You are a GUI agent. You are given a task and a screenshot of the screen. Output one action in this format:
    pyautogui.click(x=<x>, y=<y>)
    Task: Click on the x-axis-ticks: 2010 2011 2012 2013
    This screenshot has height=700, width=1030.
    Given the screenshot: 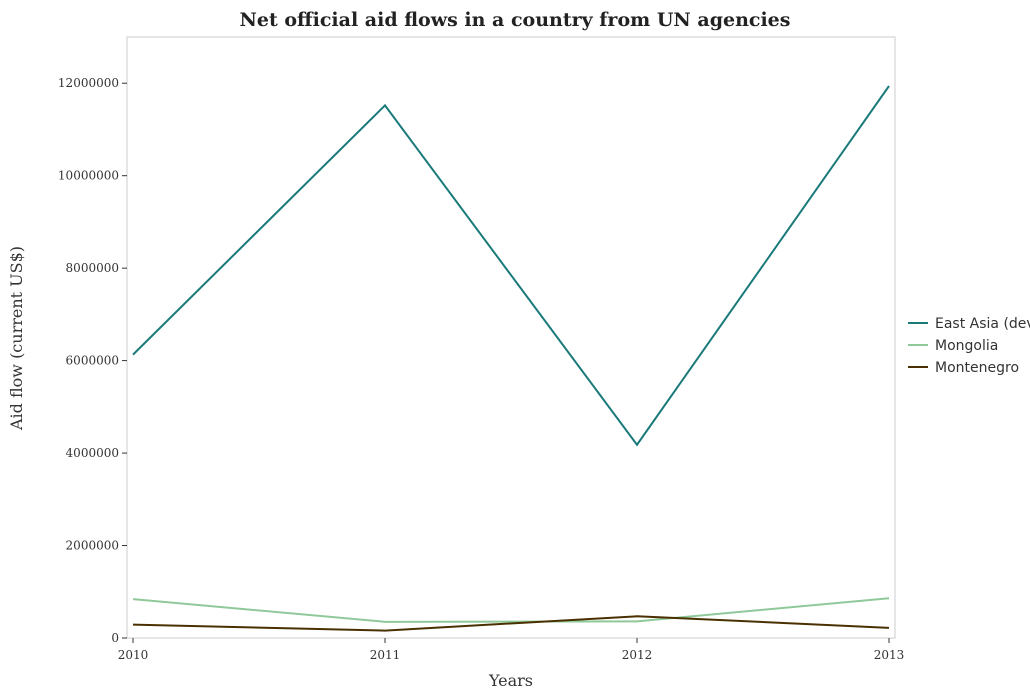 What is the action you would take?
    pyautogui.click(x=511, y=650)
    